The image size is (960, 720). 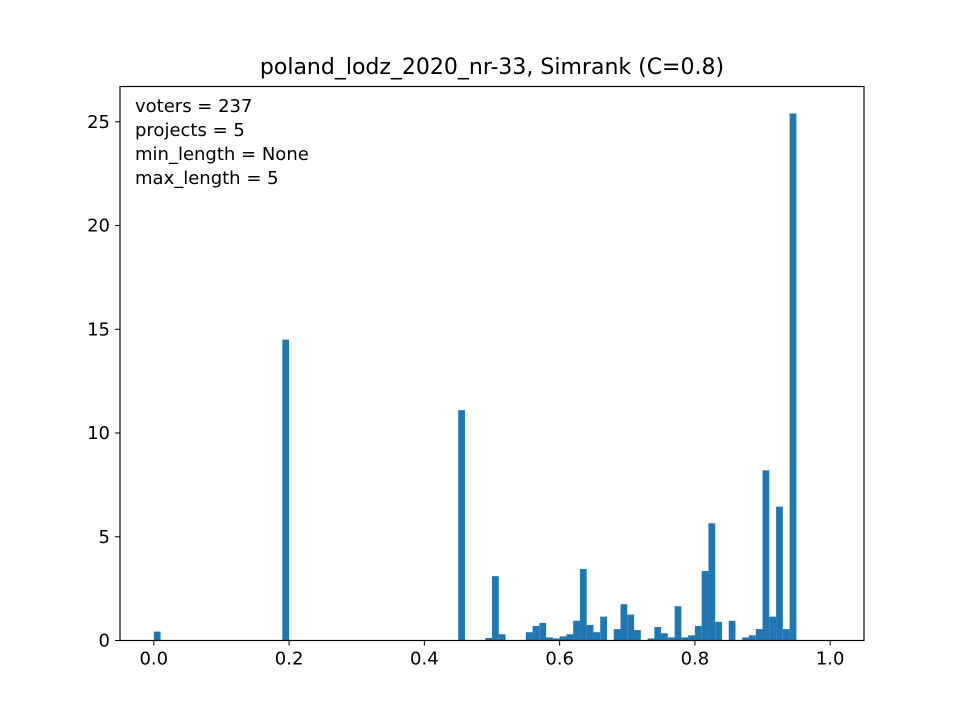 I want to click on chart-title: poland_lodz_2020_nr-33, Simrank (C=0.8), so click(x=492, y=67).